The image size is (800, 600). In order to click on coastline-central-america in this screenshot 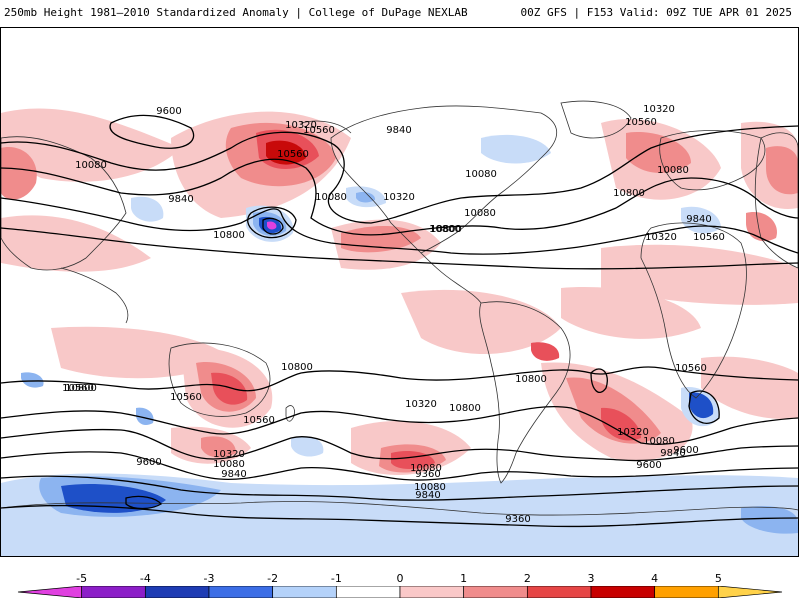, I will do `click(451, 278)`.